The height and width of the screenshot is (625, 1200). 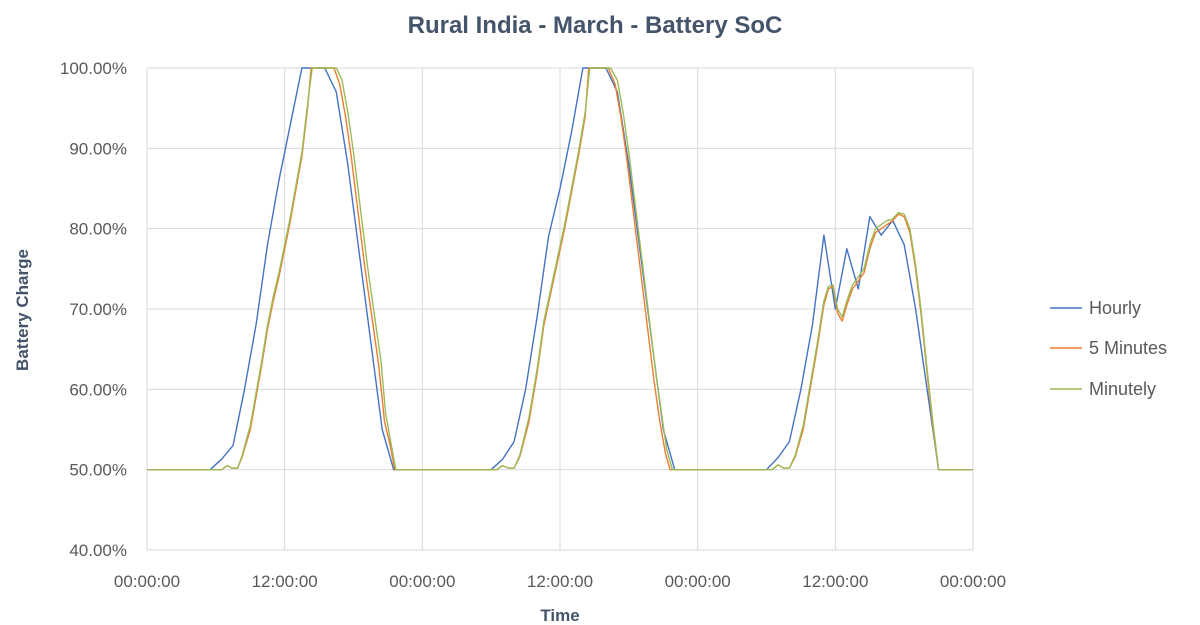 I want to click on x-axis-title: Time, so click(x=559, y=615).